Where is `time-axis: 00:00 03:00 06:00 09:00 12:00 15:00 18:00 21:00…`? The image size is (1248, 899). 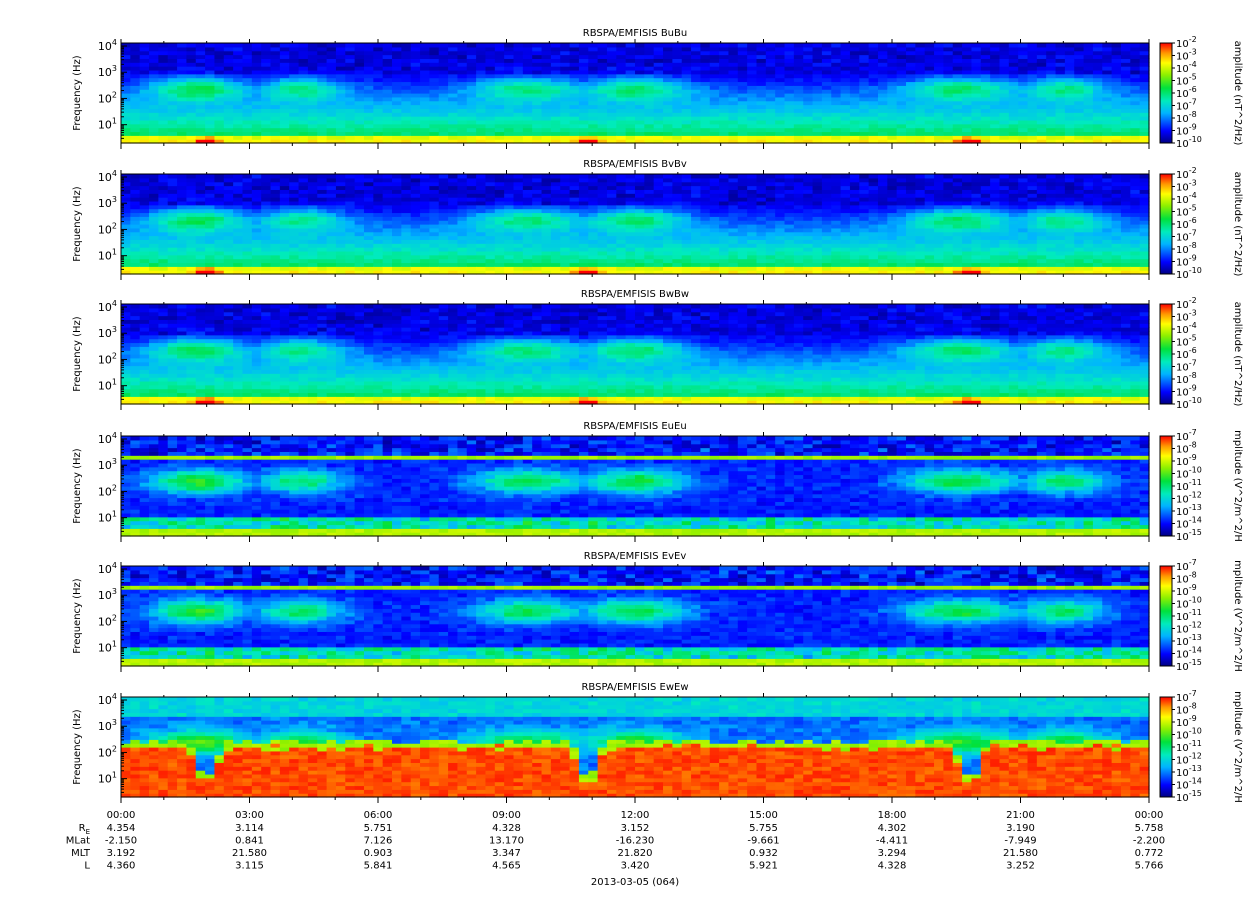 time-axis: 00:00 03:00 06:00 09:00 12:00 15:00 18:00 21:00… is located at coordinates (635, 815).